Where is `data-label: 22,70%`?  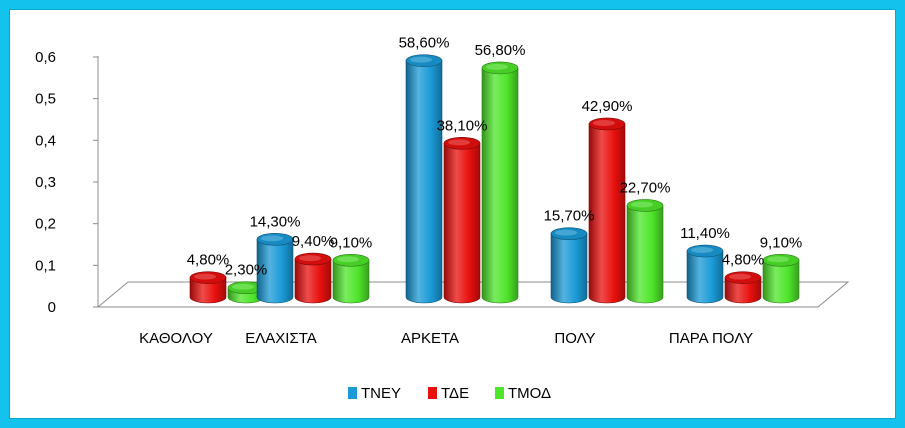
data-label: 22,70% is located at coordinates (645, 187).